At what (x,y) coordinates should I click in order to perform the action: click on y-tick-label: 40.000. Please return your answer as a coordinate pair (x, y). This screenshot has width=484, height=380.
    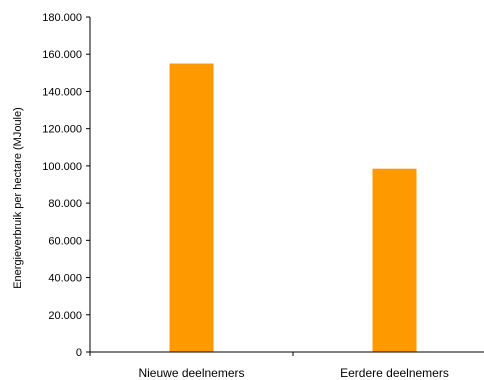
    Looking at the image, I should click on (65, 279).